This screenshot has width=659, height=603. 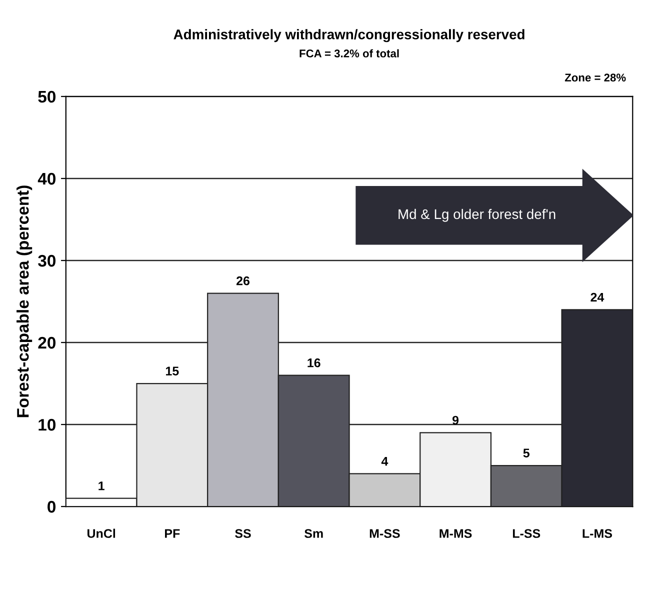 I want to click on data-label: 15, so click(x=172, y=371).